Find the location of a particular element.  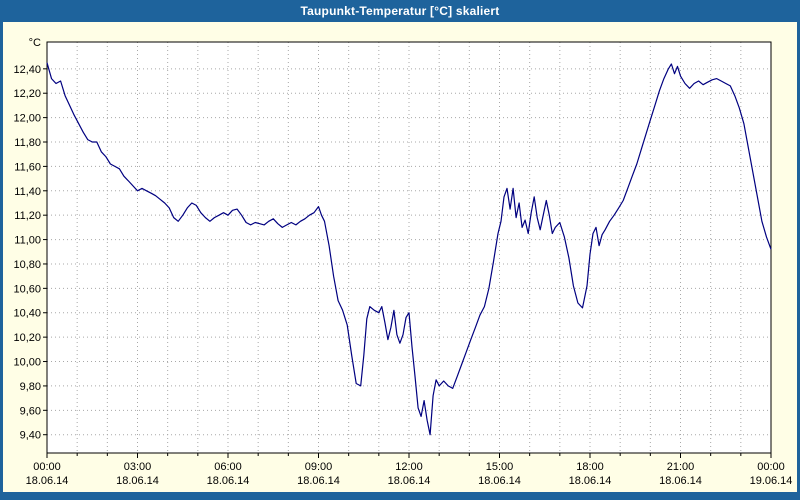

y-tick-label: 12,20 is located at coordinates (27, 94).